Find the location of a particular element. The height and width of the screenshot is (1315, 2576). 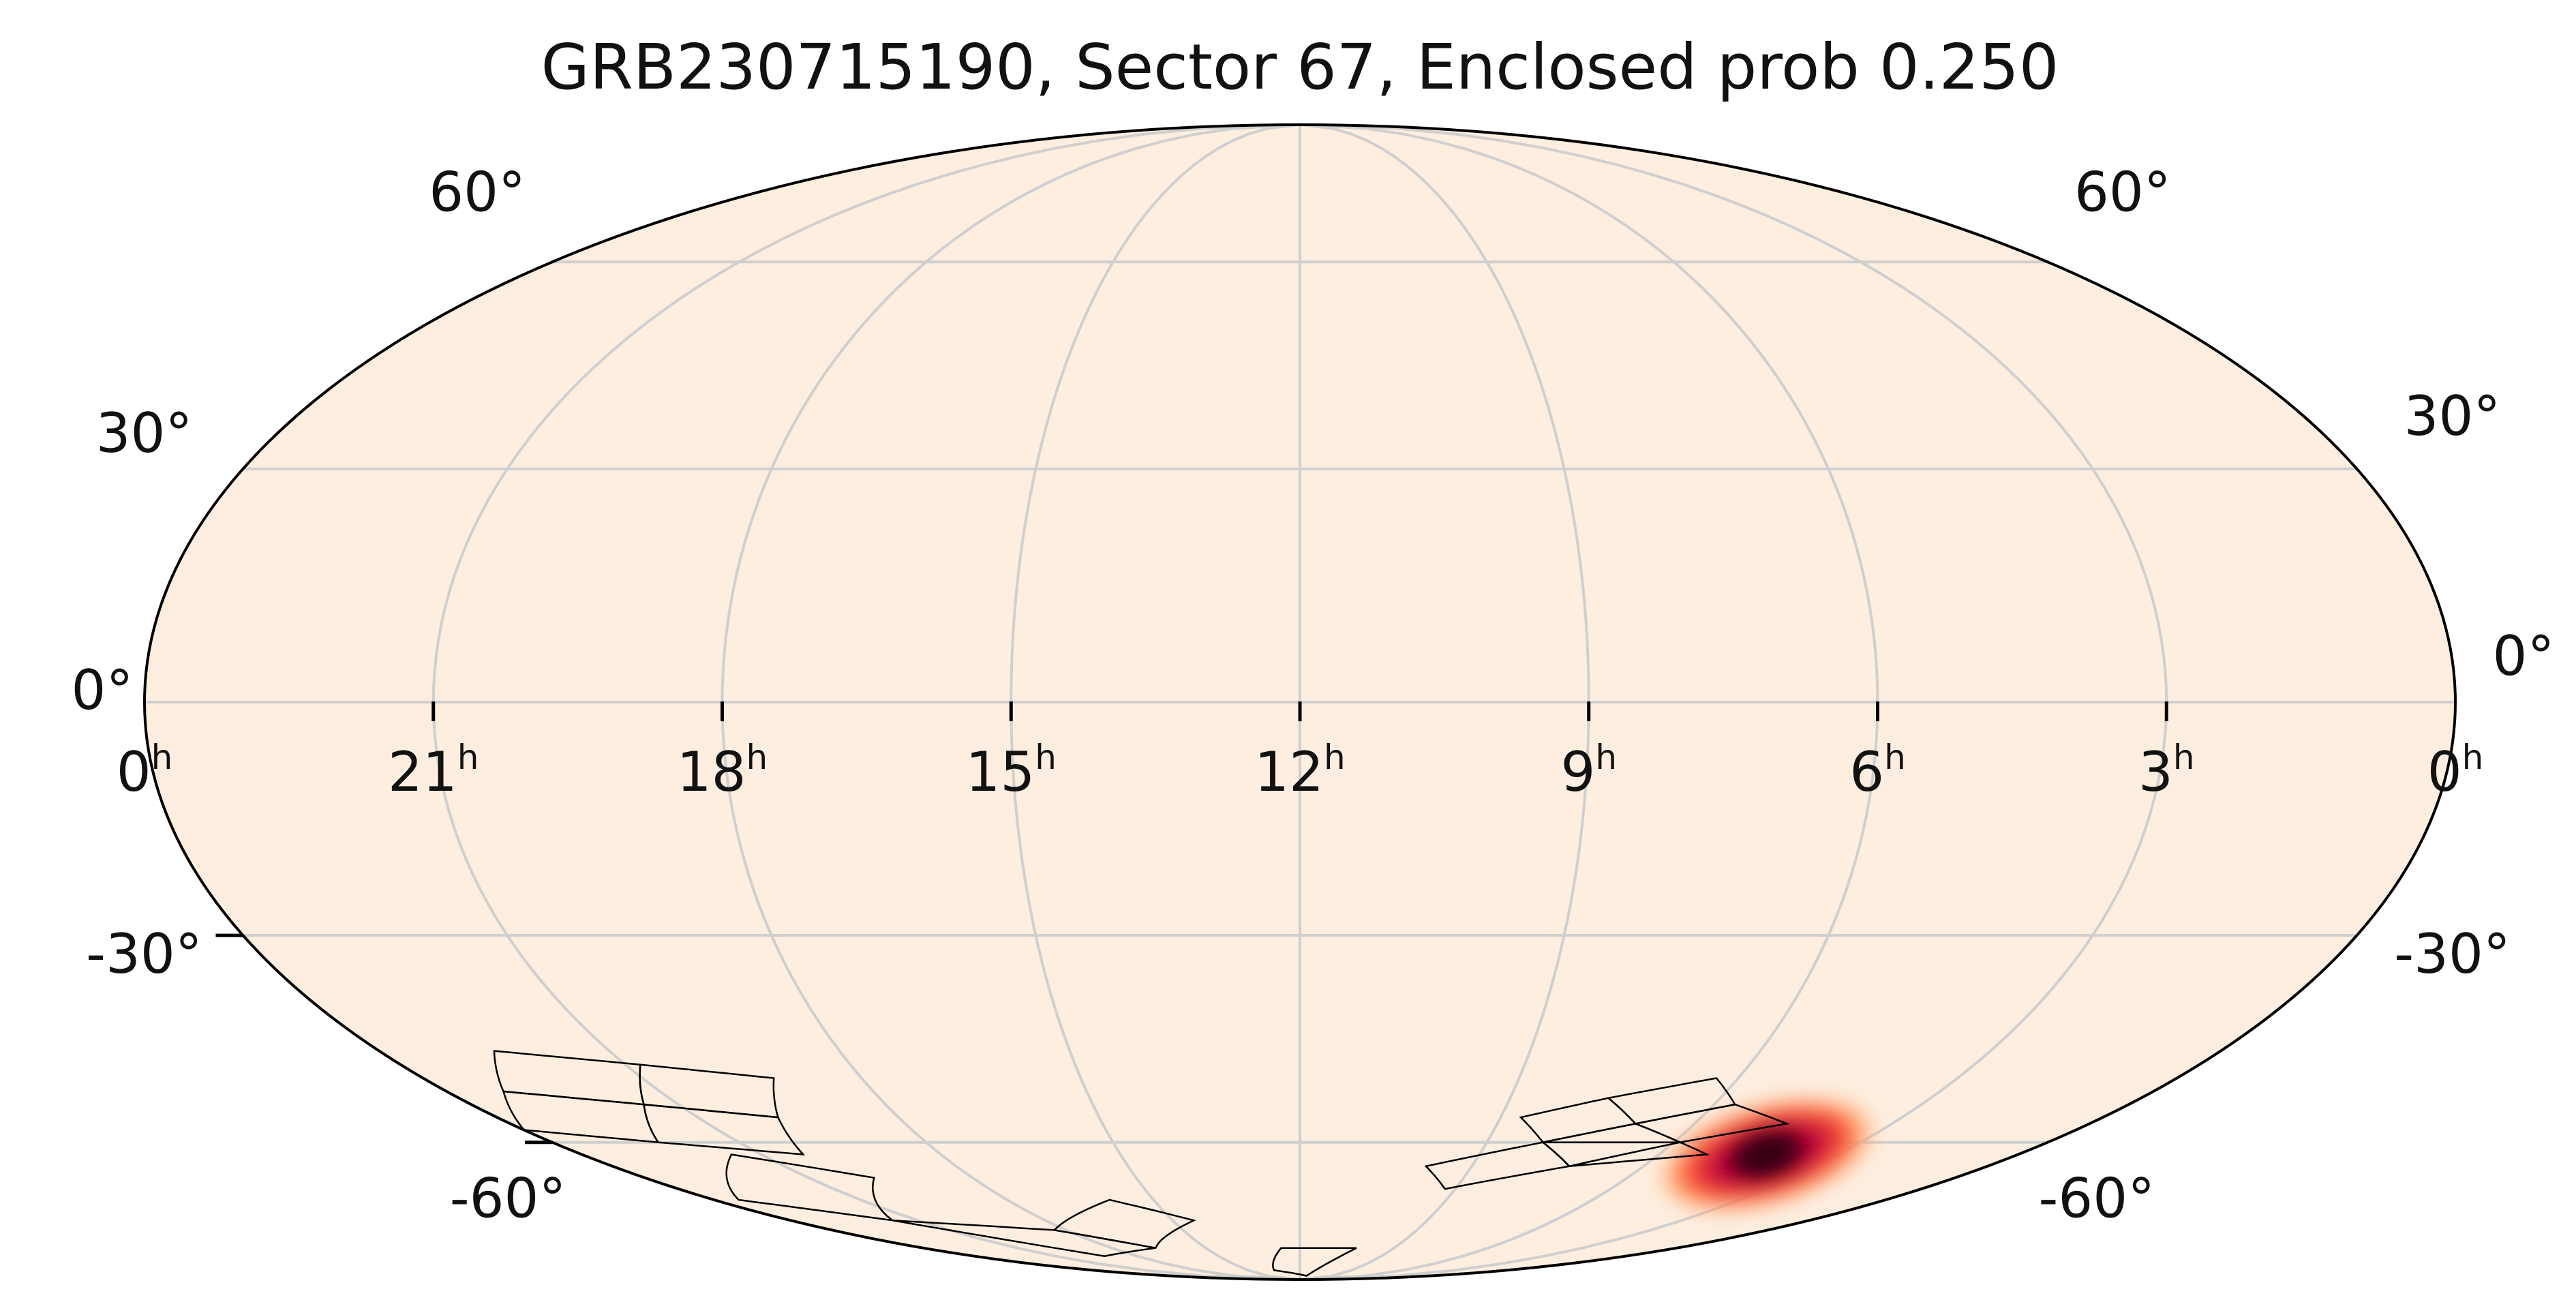

ra-tick-label: 6h is located at coordinates (1877, 771).